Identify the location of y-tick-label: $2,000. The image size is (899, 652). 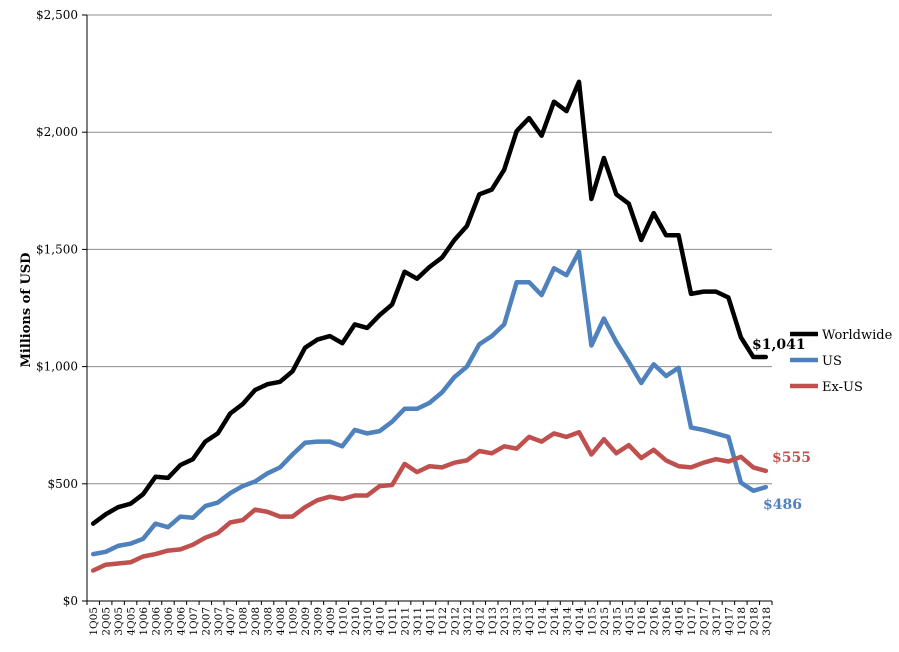
(57, 132).